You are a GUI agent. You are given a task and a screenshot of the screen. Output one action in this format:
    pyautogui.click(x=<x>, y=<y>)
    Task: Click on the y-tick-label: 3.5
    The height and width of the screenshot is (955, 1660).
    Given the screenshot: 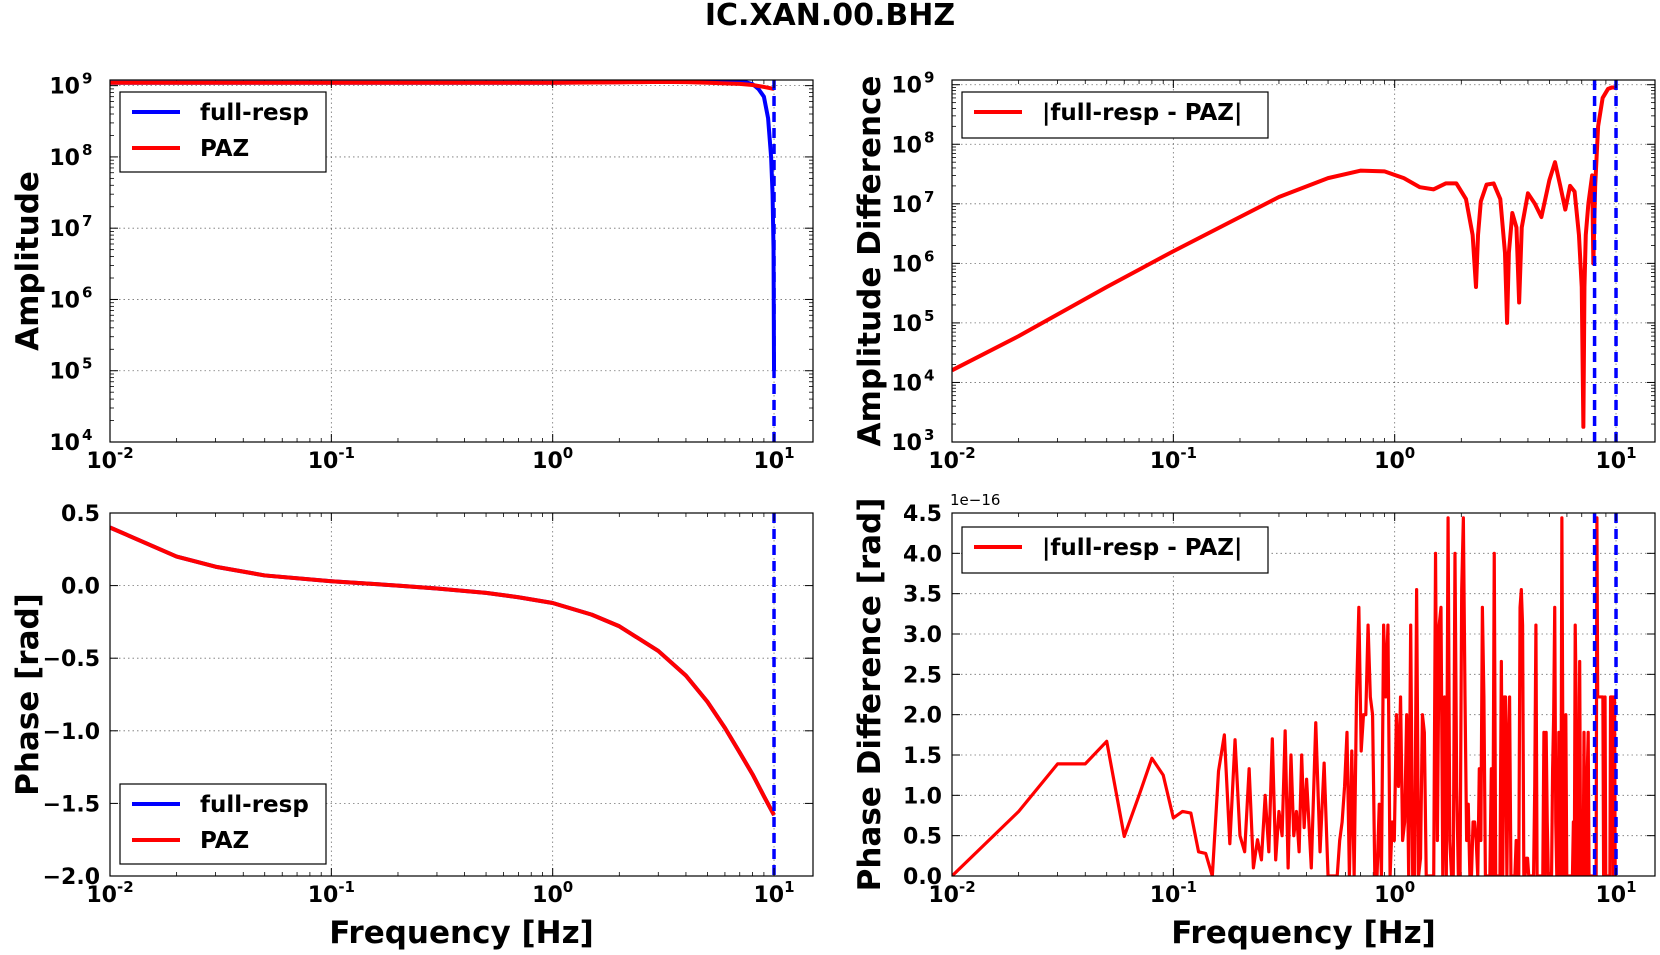 What is the action you would take?
    pyautogui.click(x=922, y=595)
    